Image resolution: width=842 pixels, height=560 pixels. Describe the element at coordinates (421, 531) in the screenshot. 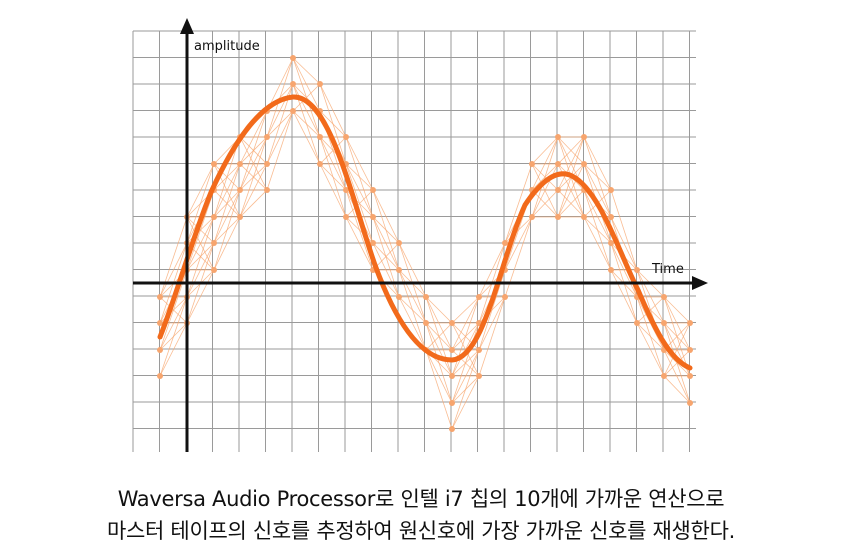

I see `caption-line-2: 마스터 테이프의 신호를 추정하여 원신호에 가장 가까운 신호를 재생한다.` at that location.